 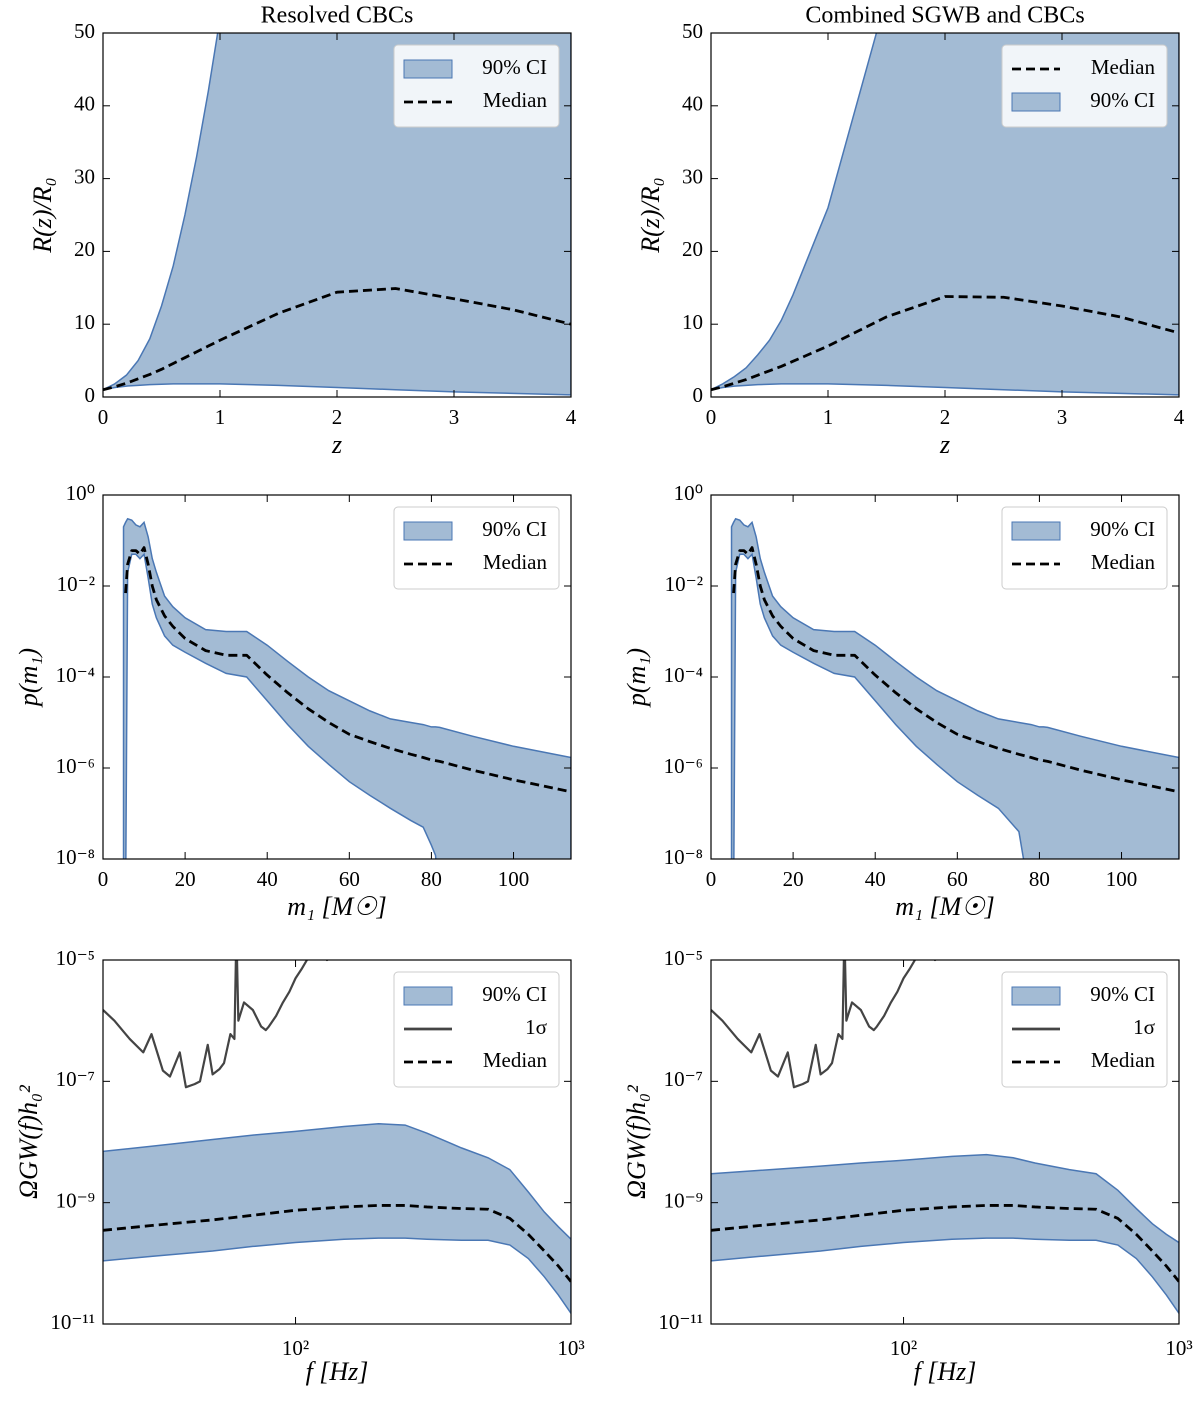 I want to click on y-tick-label: 10⁻⁵, so click(x=683, y=958).